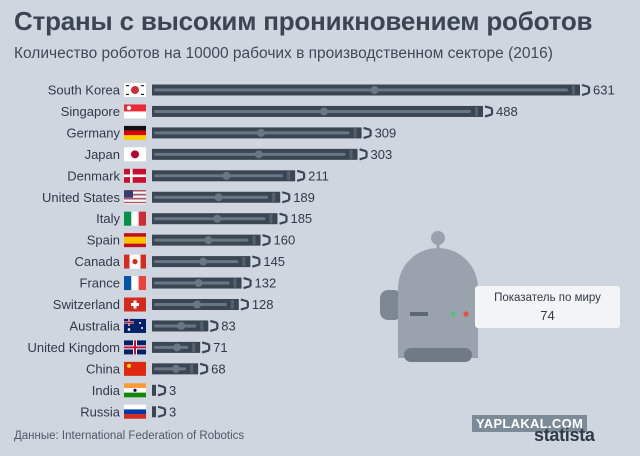 This screenshot has height=456, width=640. I want to click on chart-row: Russia 3, so click(128, 411).